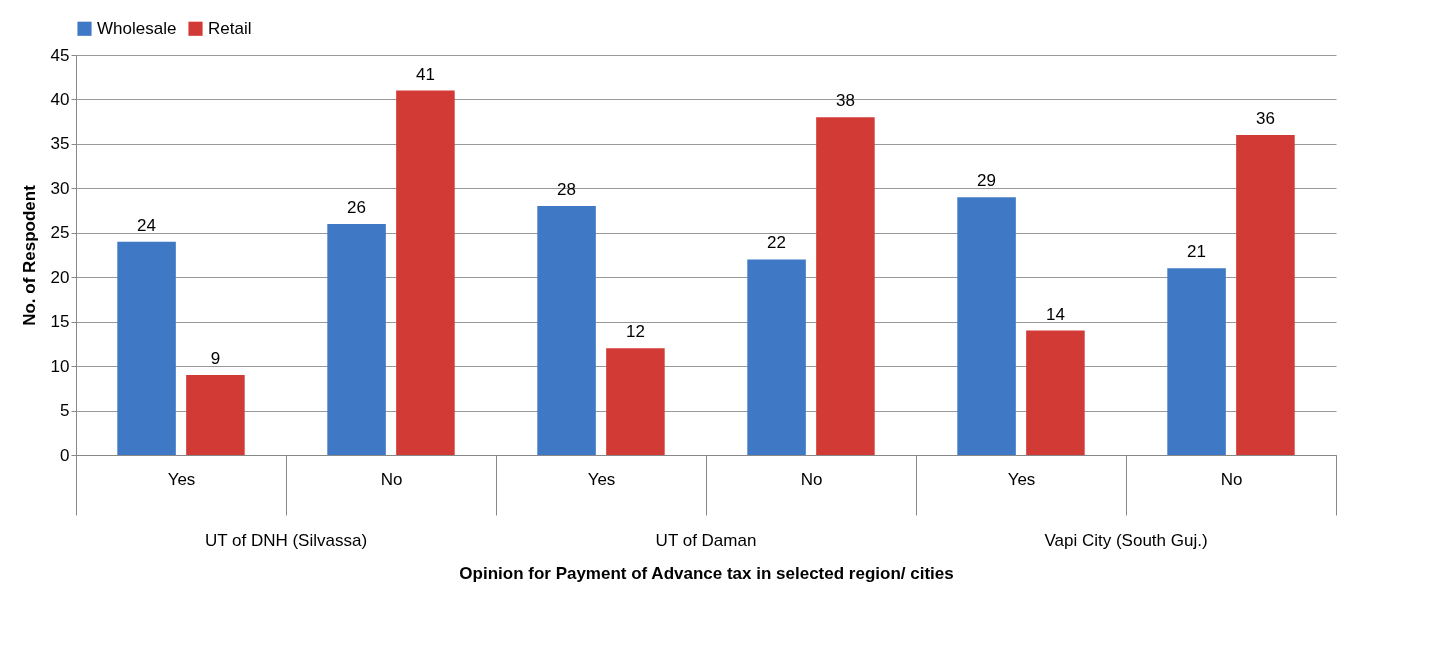 This screenshot has width=1429, height=667. What do you see at coordinates (60, 144) in the screenshot?
I see `y-tick-label: 35` at bounding box center [60, 144].